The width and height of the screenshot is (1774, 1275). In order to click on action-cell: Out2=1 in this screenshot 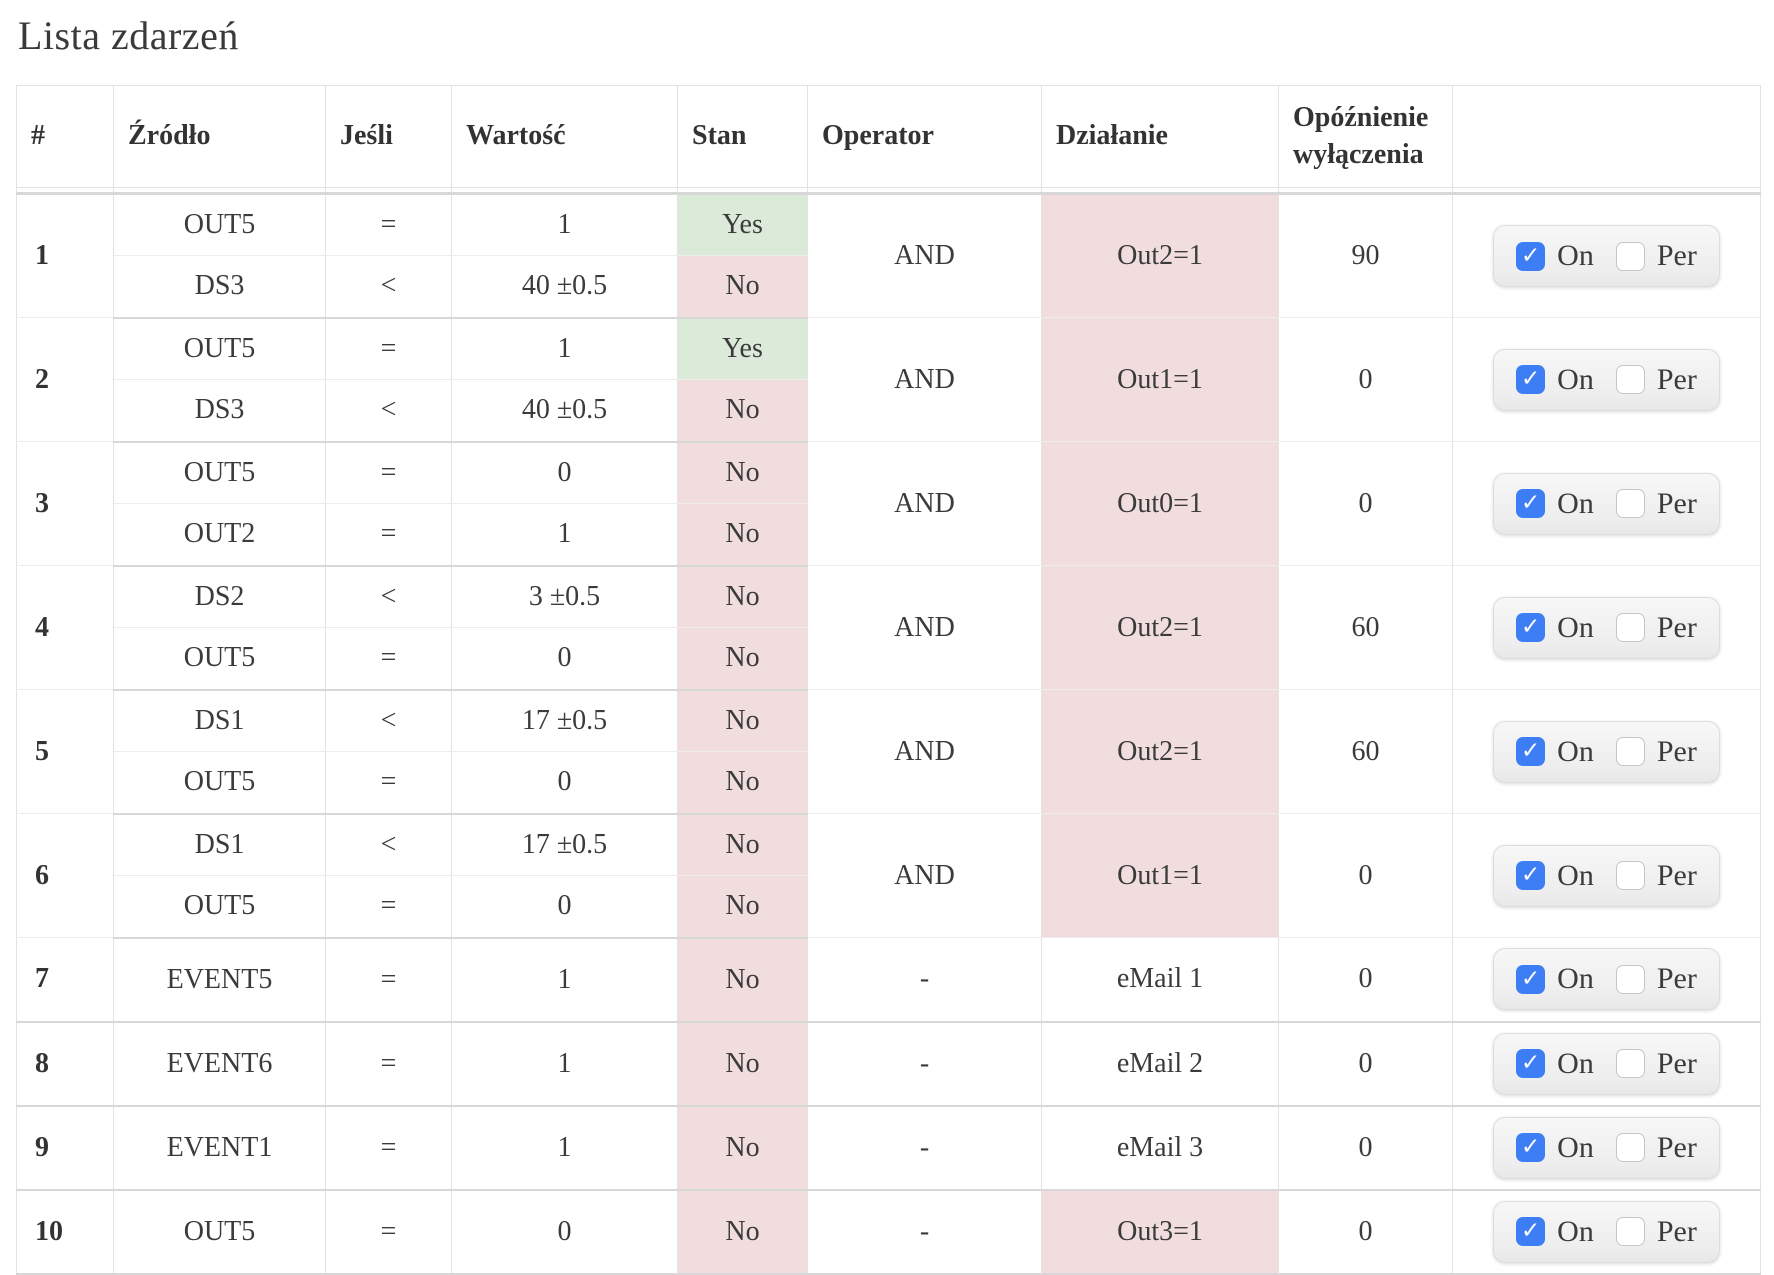, I will do `click(1160, 627)`.